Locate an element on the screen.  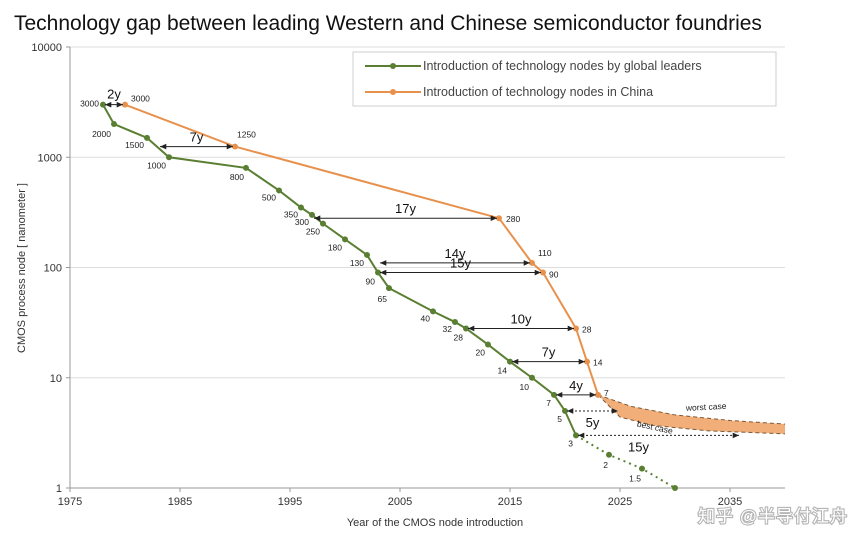
y-tick-label: 1 is located at coordinates (59, 489).